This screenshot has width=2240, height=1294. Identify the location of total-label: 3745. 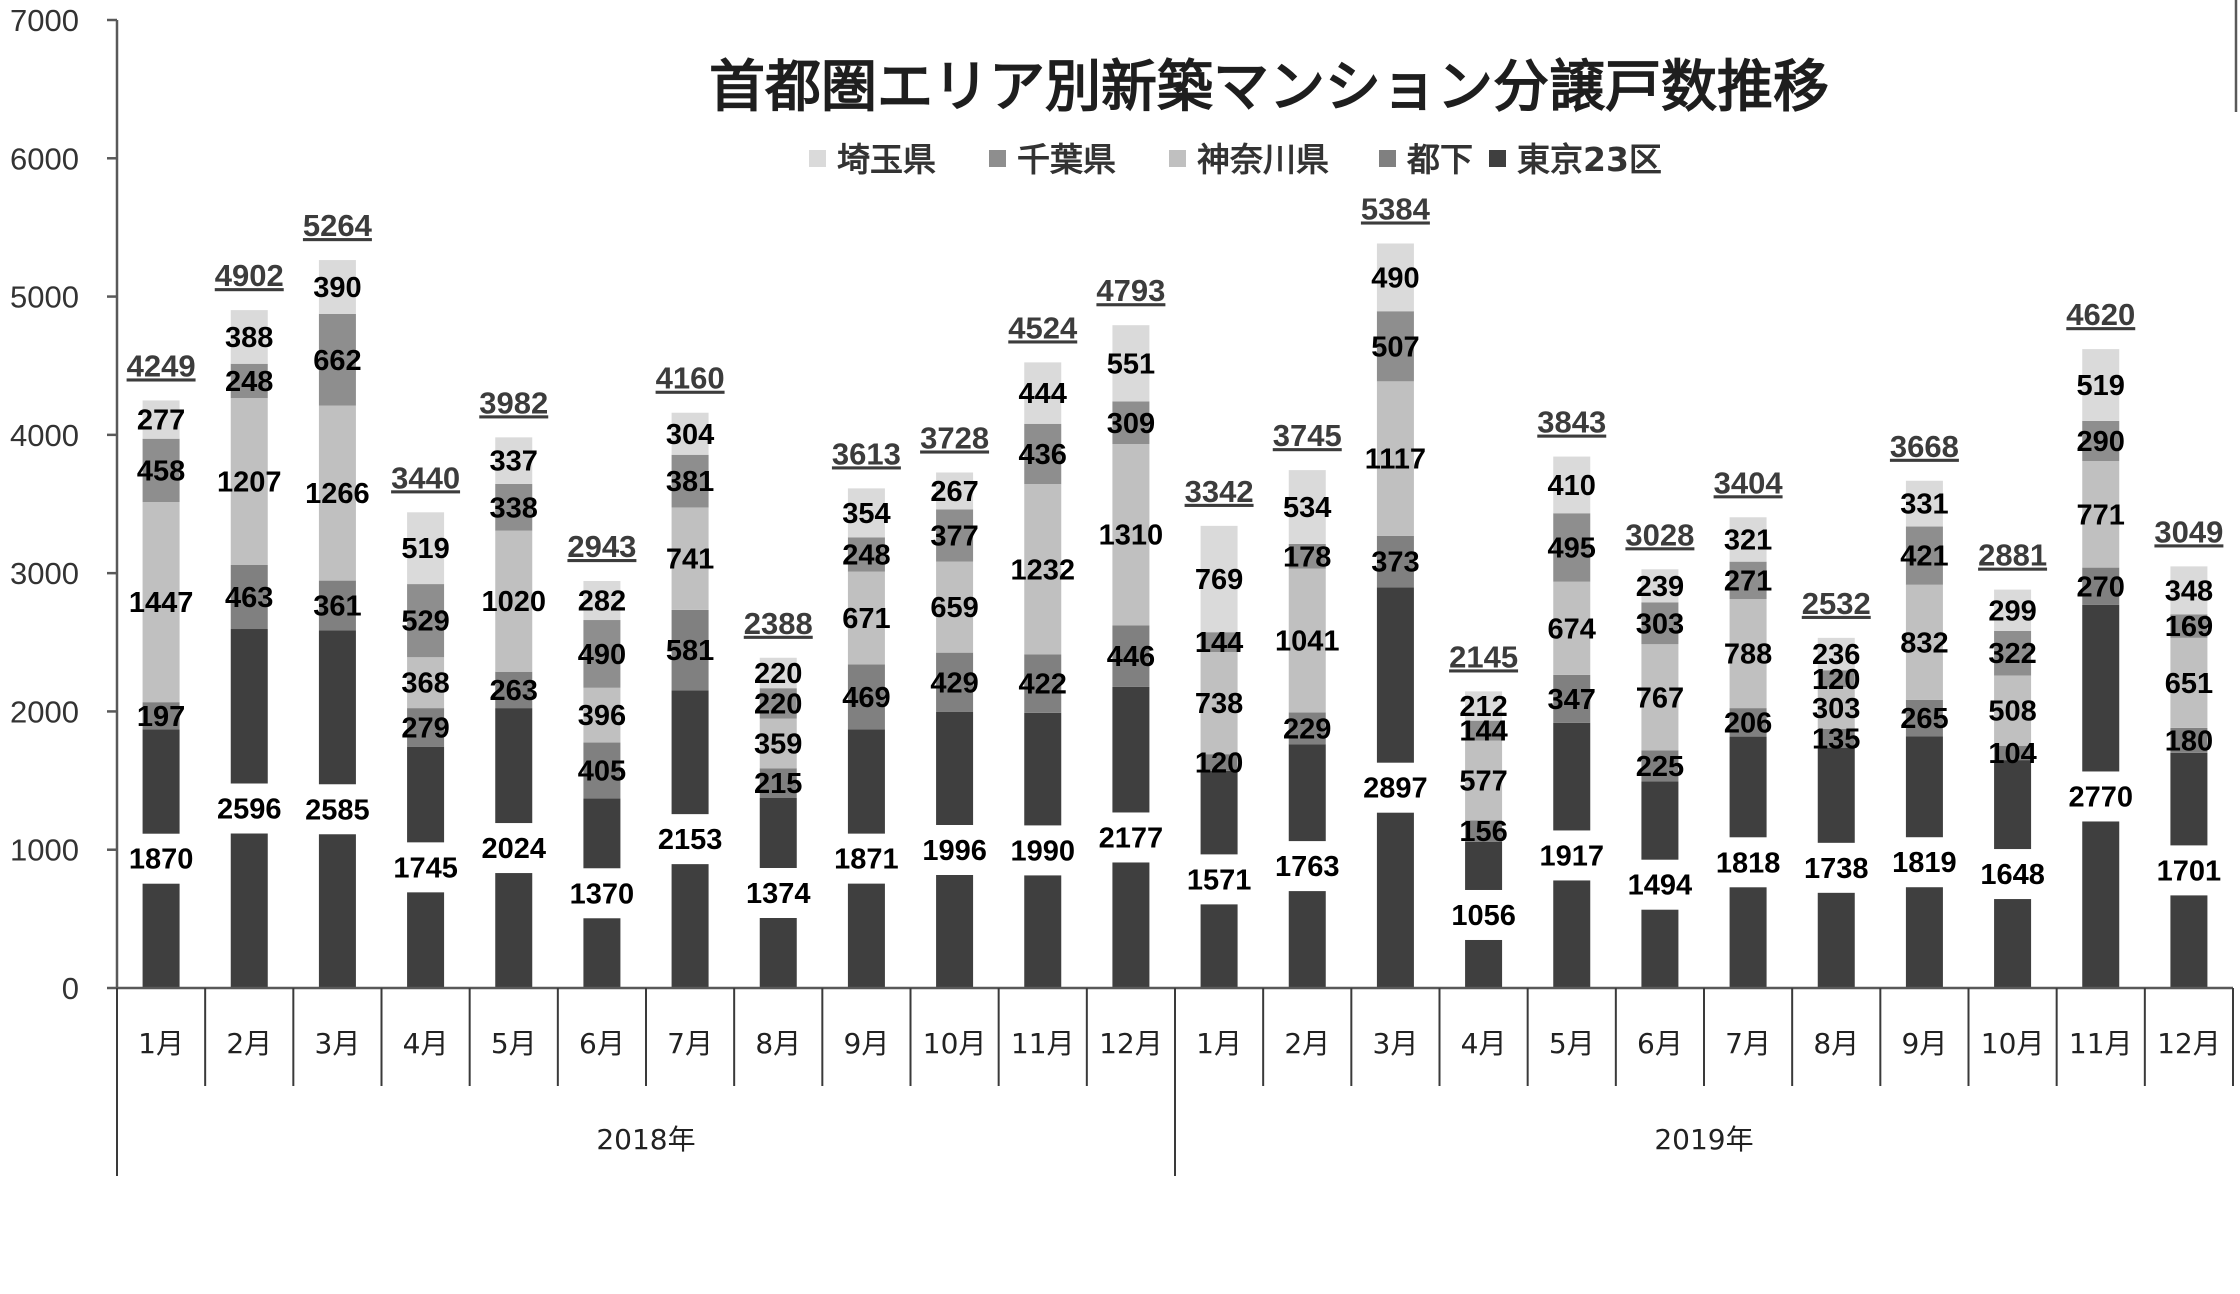
(1307, 435).